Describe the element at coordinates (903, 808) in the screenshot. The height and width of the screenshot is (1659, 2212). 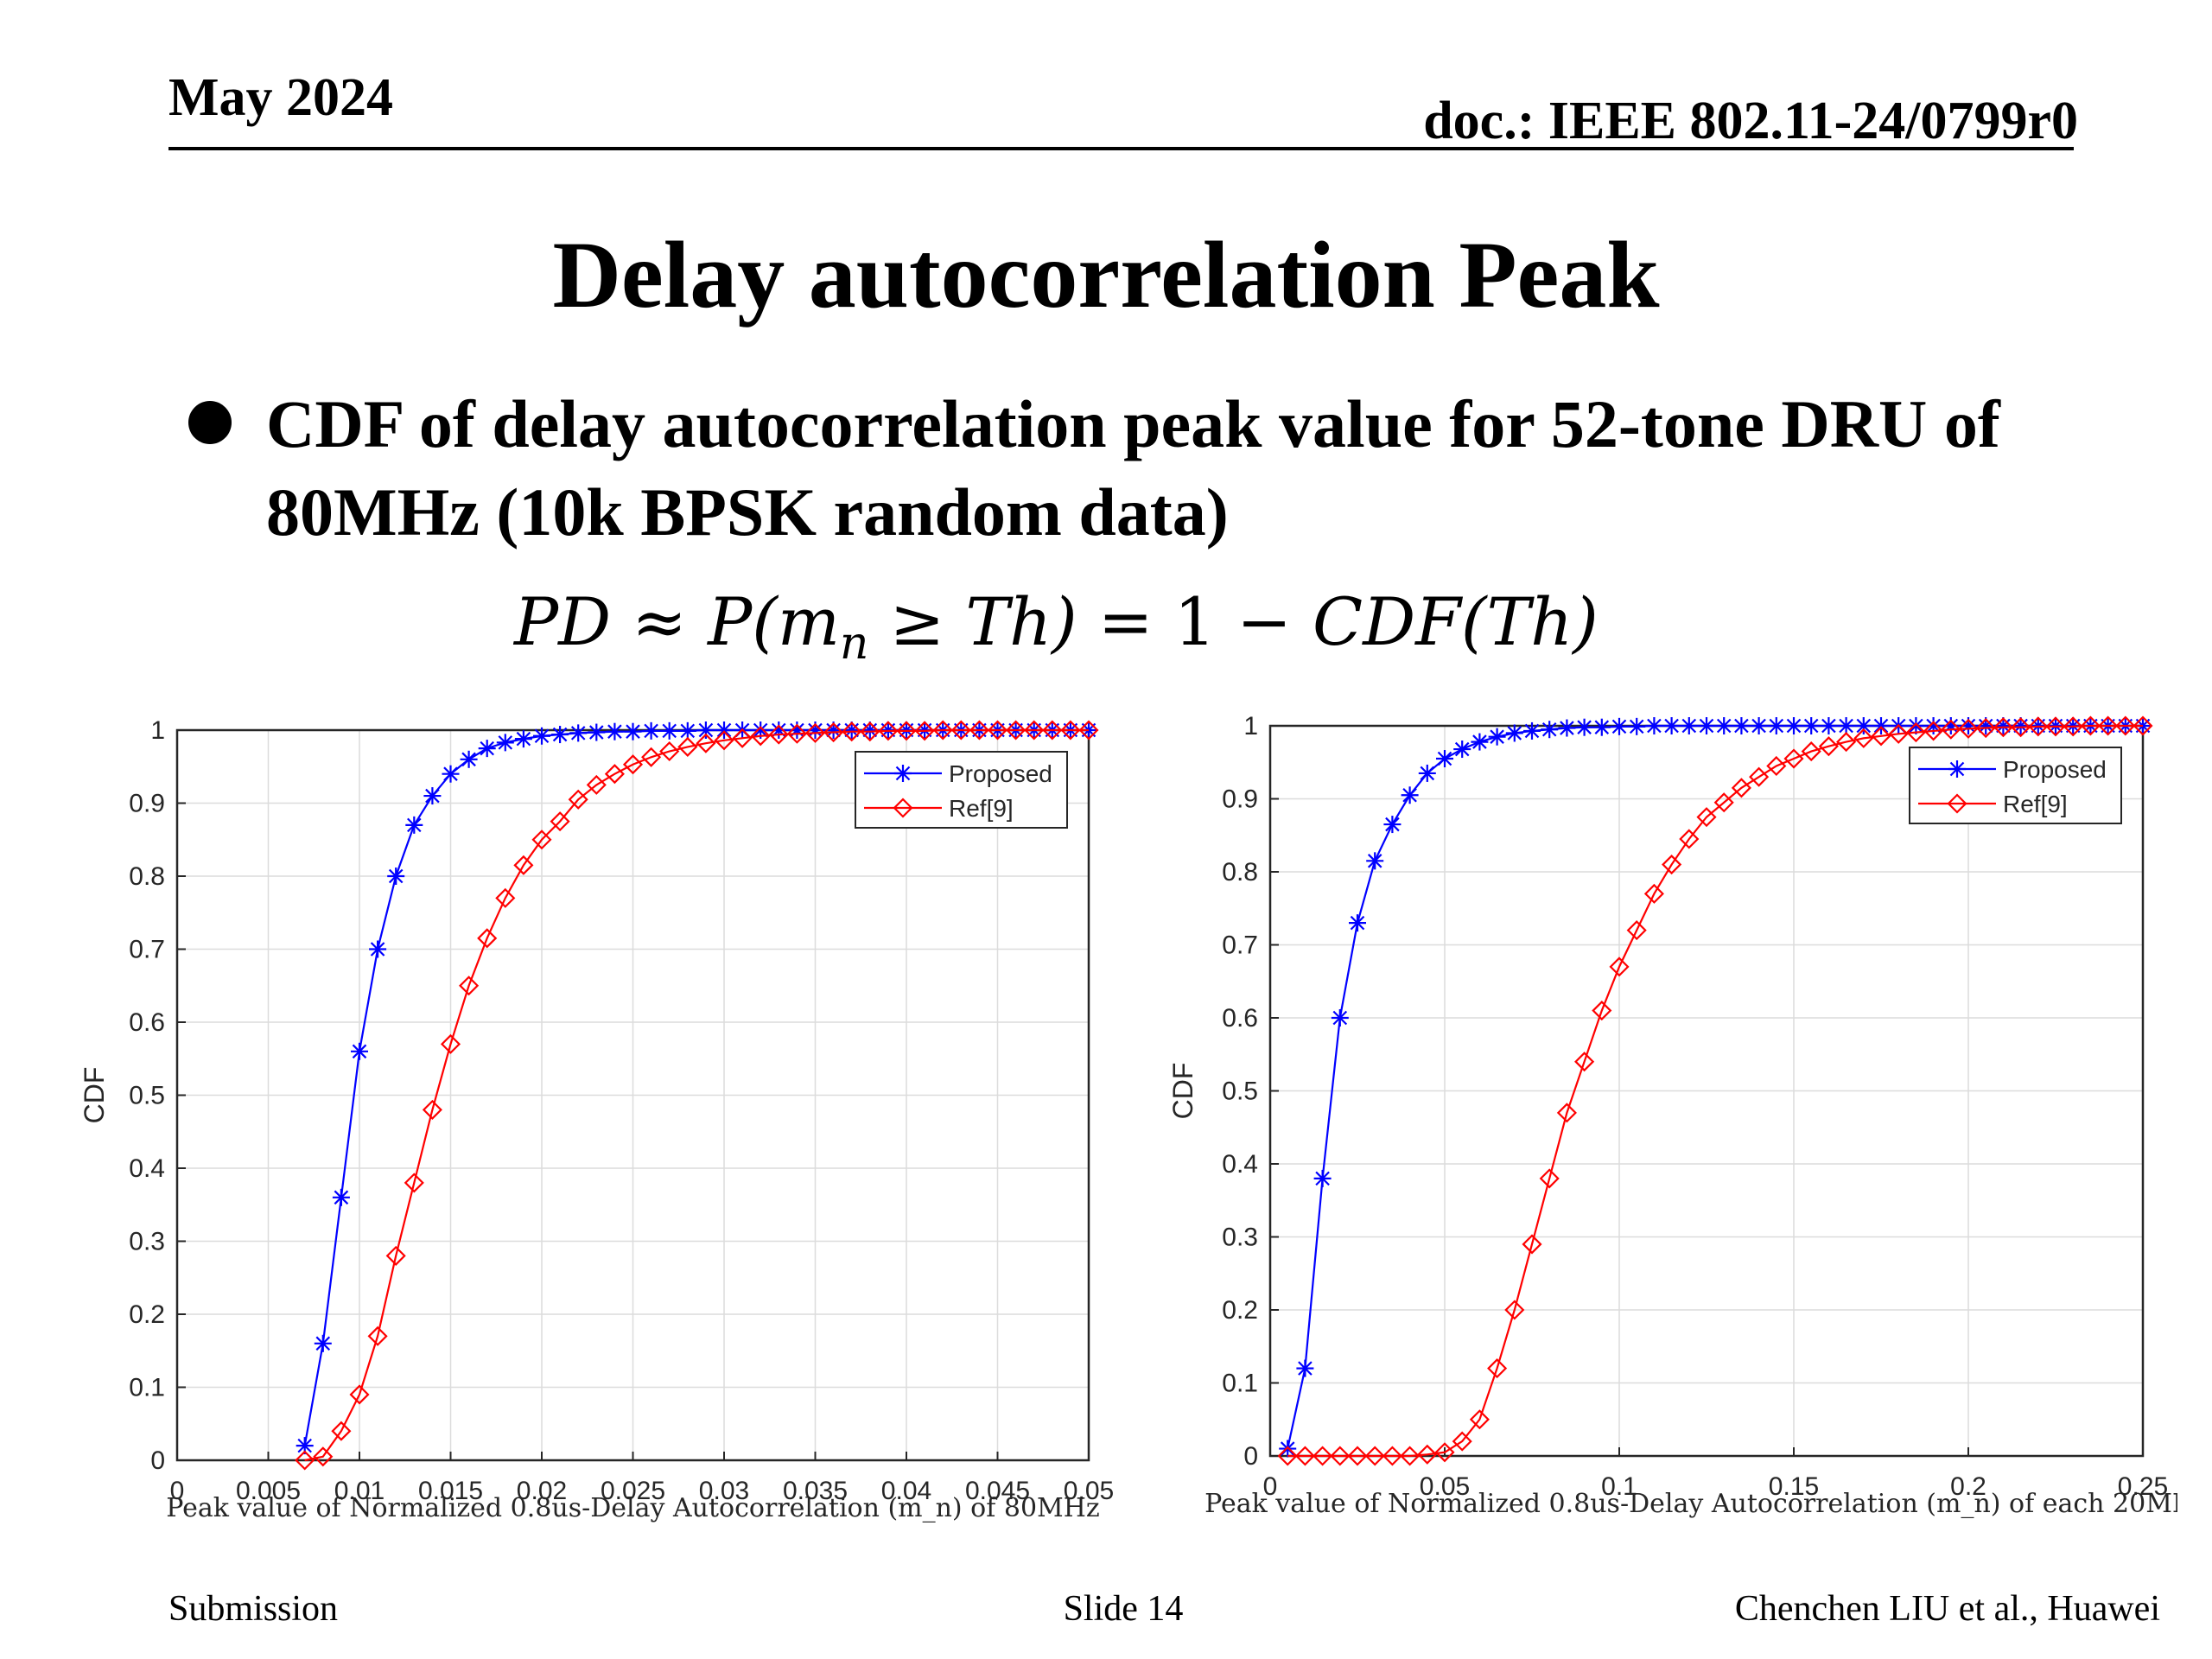
I see `legend-marker` at that location.